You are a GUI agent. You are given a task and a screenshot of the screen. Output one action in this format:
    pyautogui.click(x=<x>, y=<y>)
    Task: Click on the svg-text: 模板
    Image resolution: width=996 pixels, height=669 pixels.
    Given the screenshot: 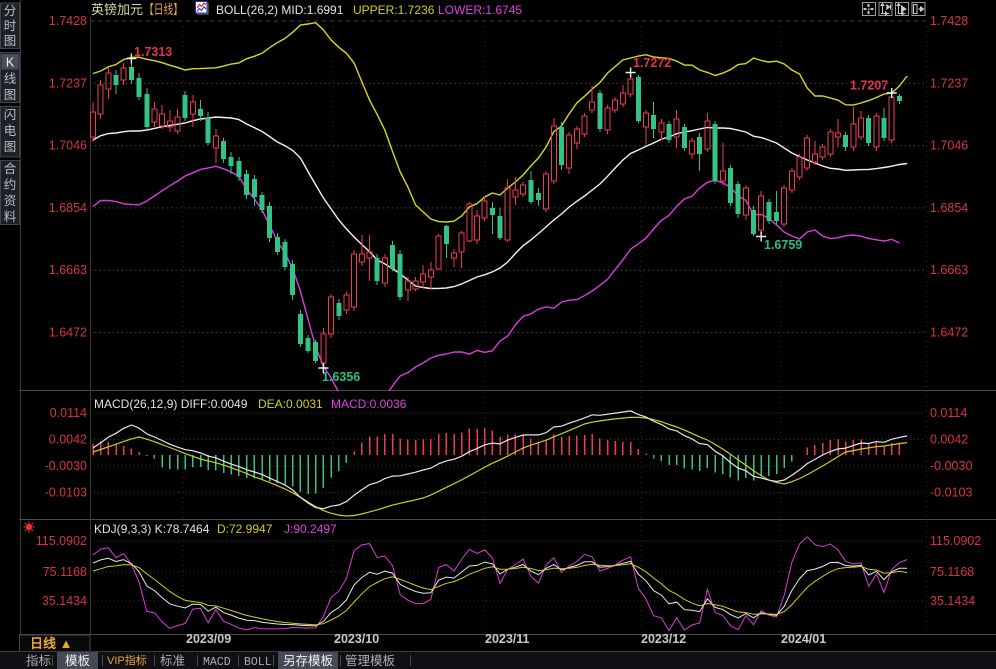 What is the action you would take?
    pyautogui.click(x=78, y=661)
    